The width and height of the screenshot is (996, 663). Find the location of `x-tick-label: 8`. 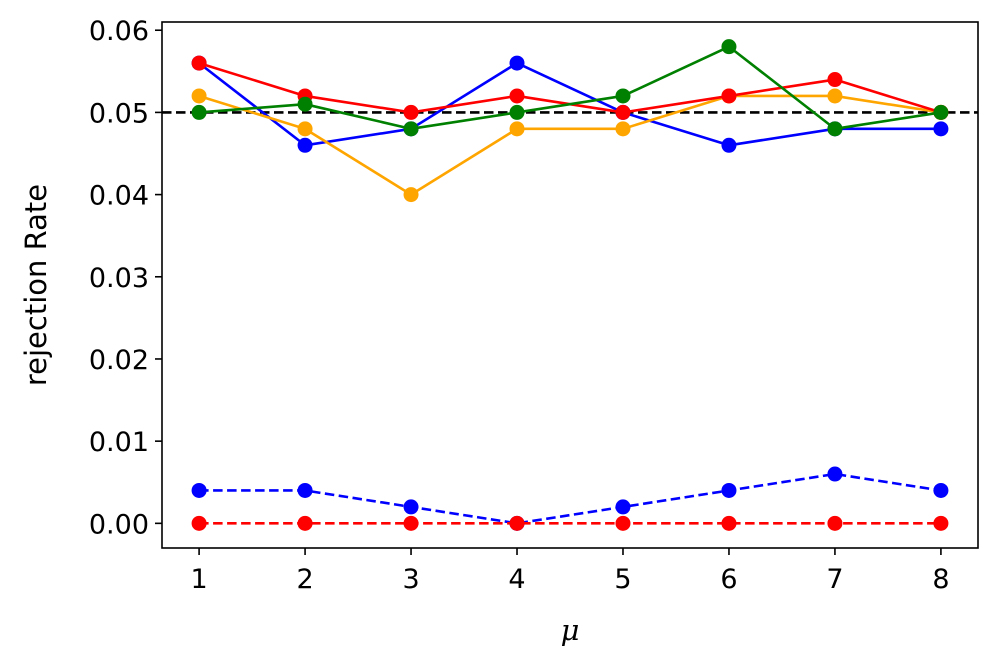

x-tick-label: 8 is located at coordinates (940, 579).